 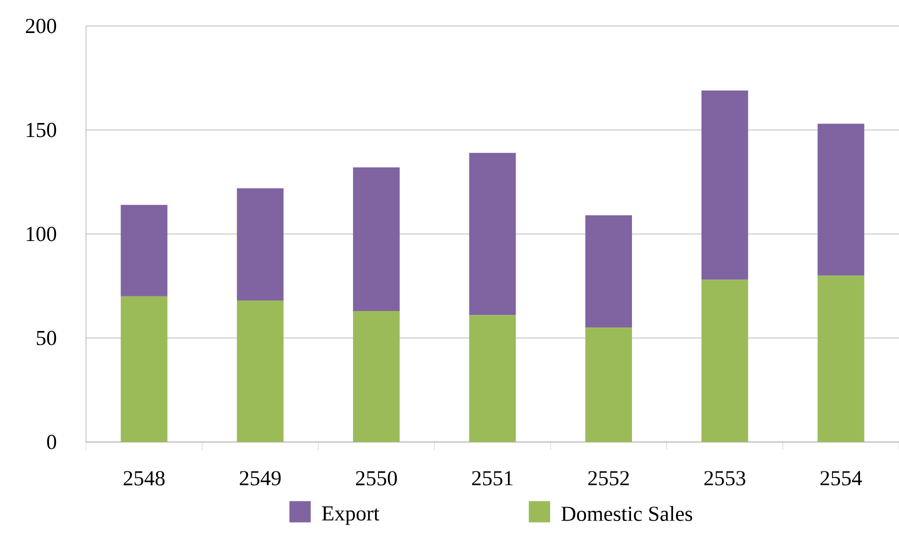 What do you see at coordinates (41, 130) in the screenshot?
I see `y-tick-label: 150` at bounding box center [41, 130].